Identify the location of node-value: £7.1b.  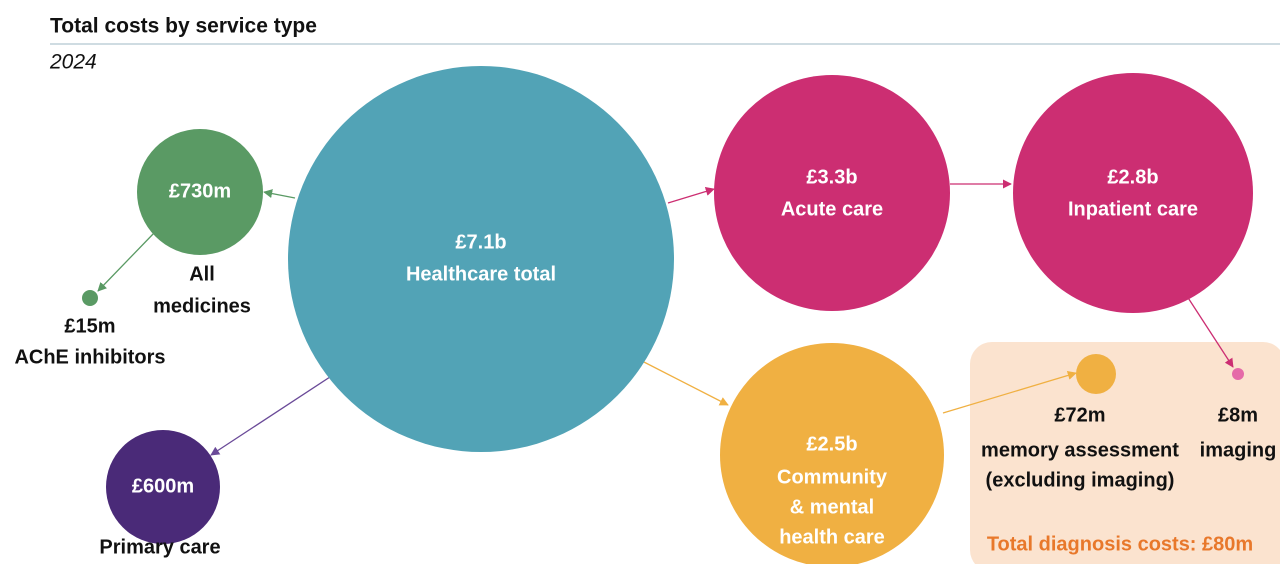
(480, 242).